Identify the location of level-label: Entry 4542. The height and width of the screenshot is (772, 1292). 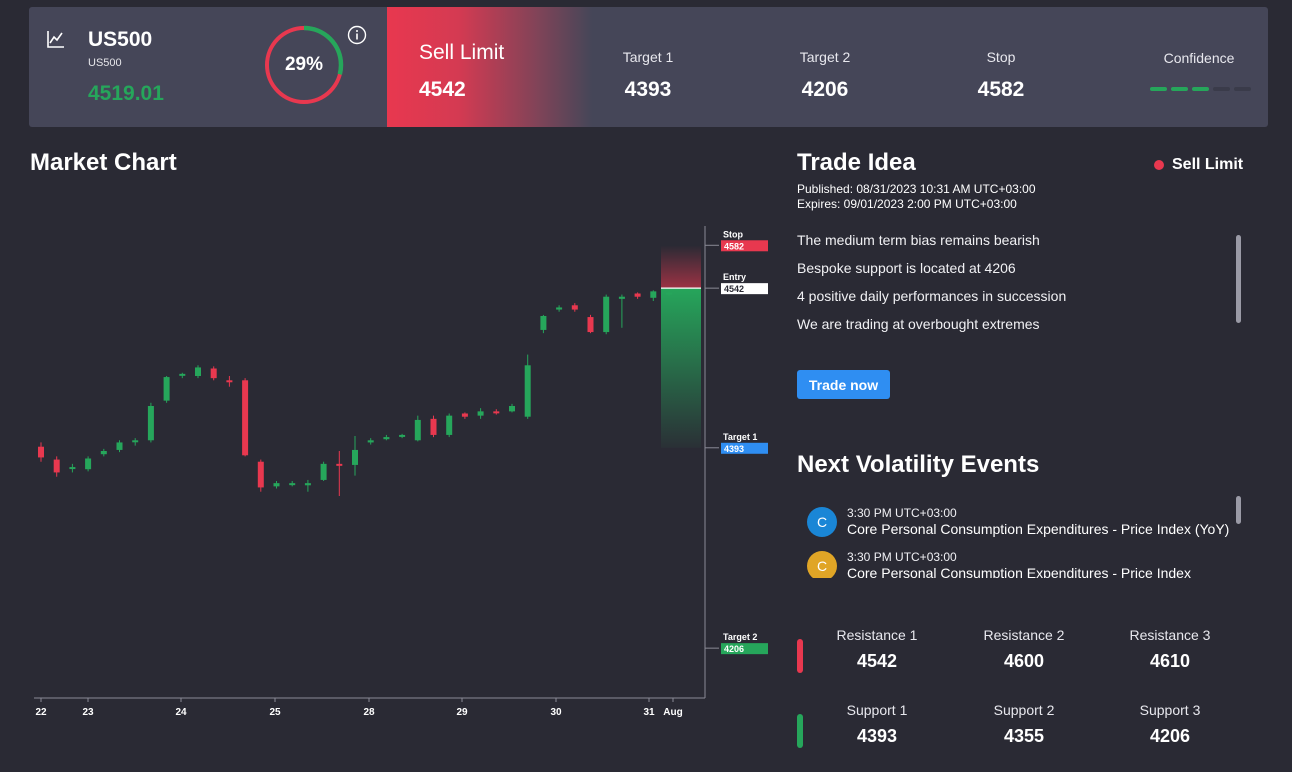
(736, 283).